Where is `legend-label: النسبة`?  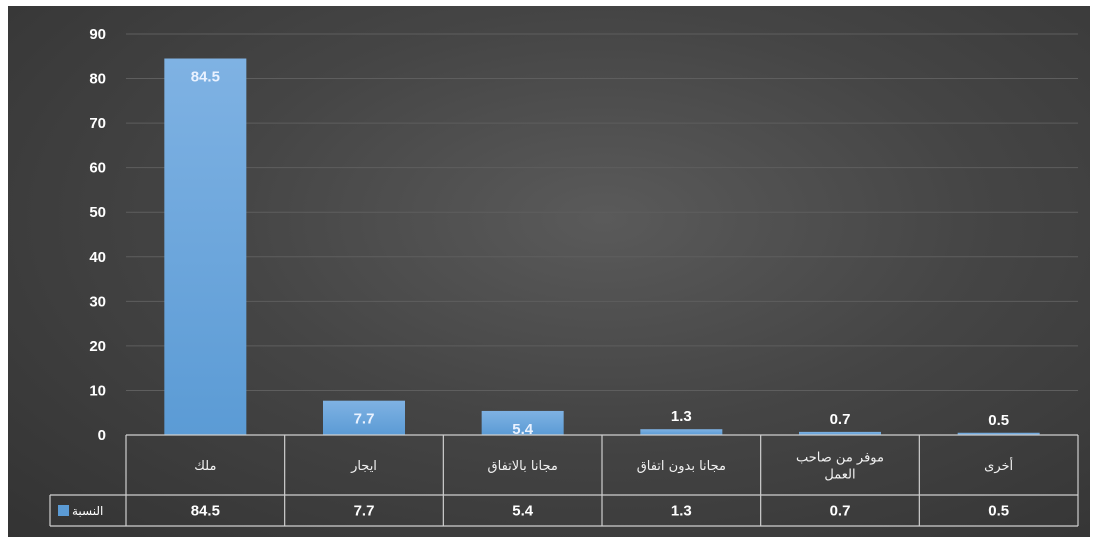
legend-label: النسبة is located at coordinates (87, 511).